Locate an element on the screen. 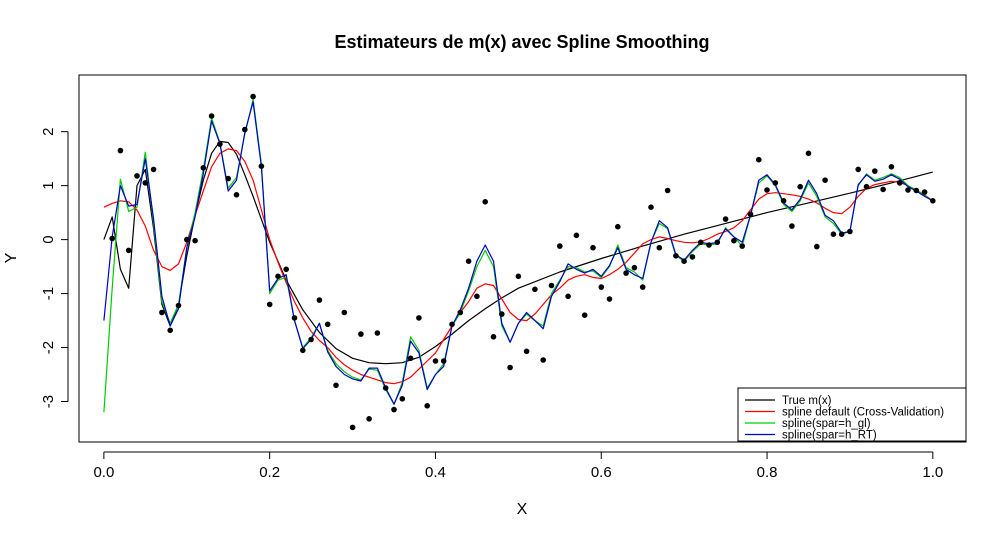  y-tick-label: -3 is located at coordinates (48, 401).